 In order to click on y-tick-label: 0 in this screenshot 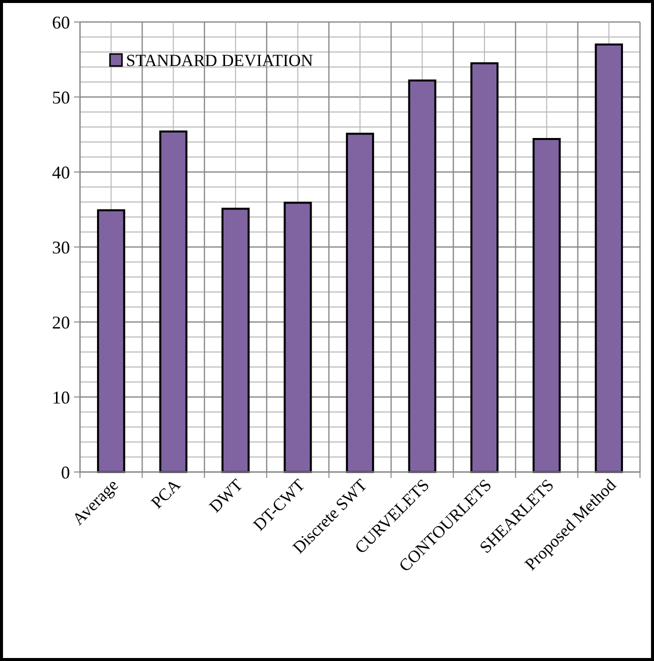, I will do `click(65, 472)`.